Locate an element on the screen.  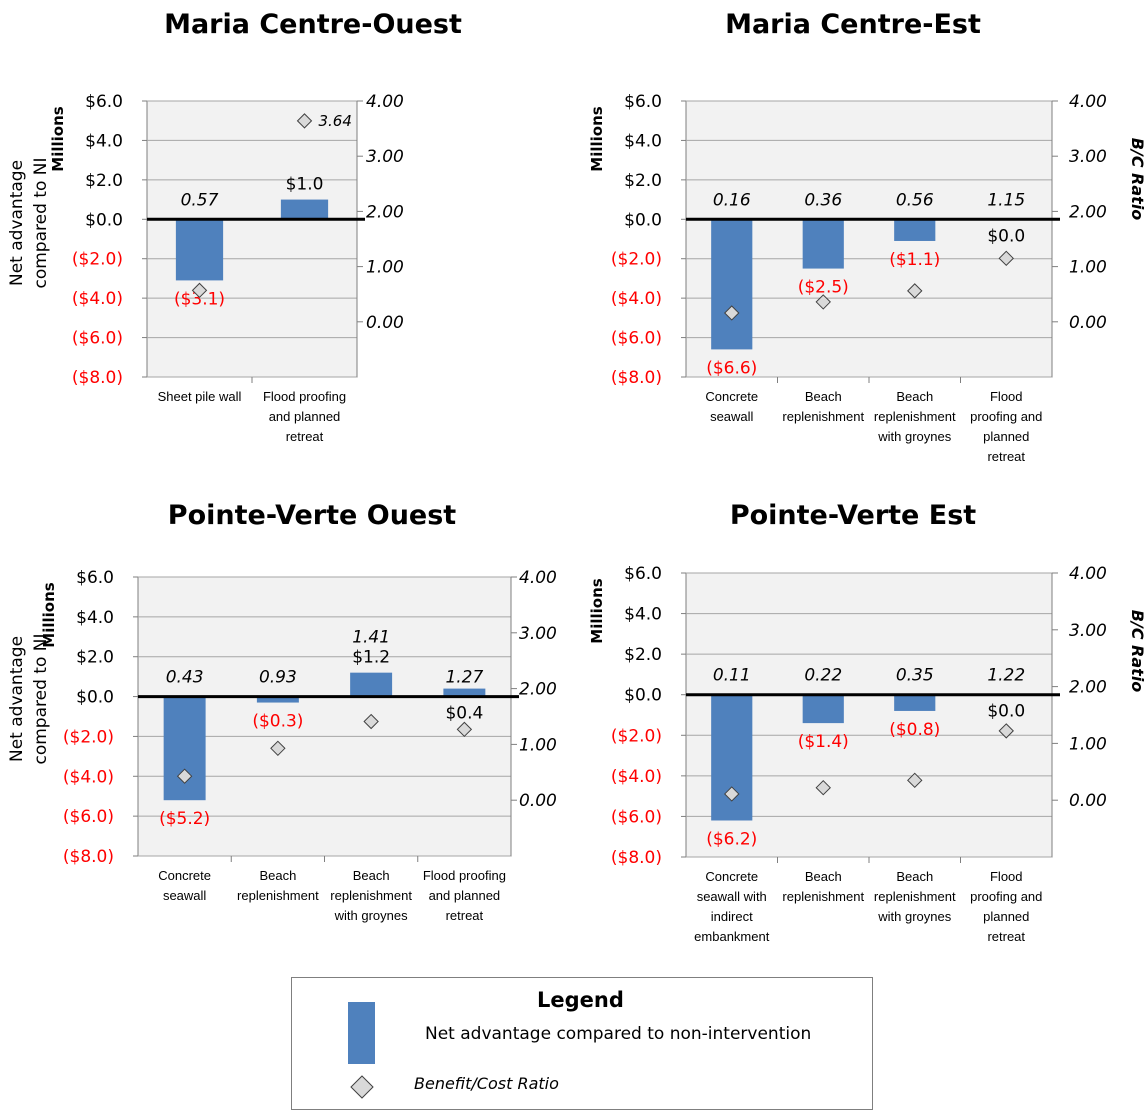
bar-value-label: ($1.1) is located at coordinates (914, 260).